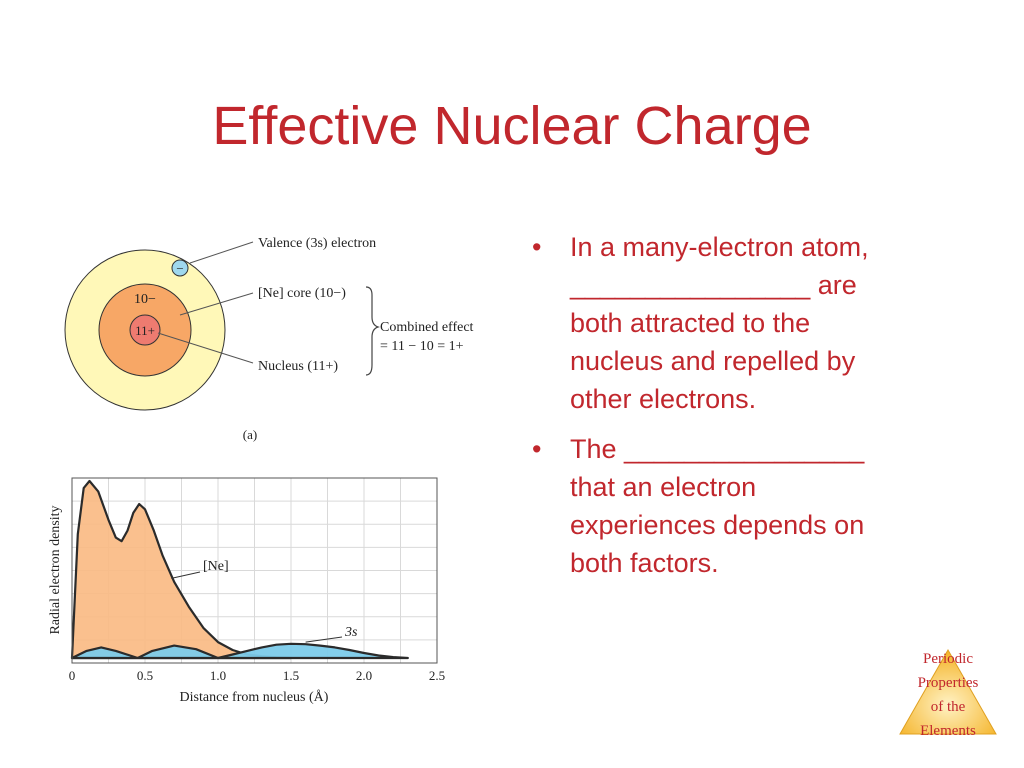  What do you see at coordinates (298, 366) in the screenshot?
I see `nucleus-label: Nucleus (11+)` at bounding box center [298, 366].